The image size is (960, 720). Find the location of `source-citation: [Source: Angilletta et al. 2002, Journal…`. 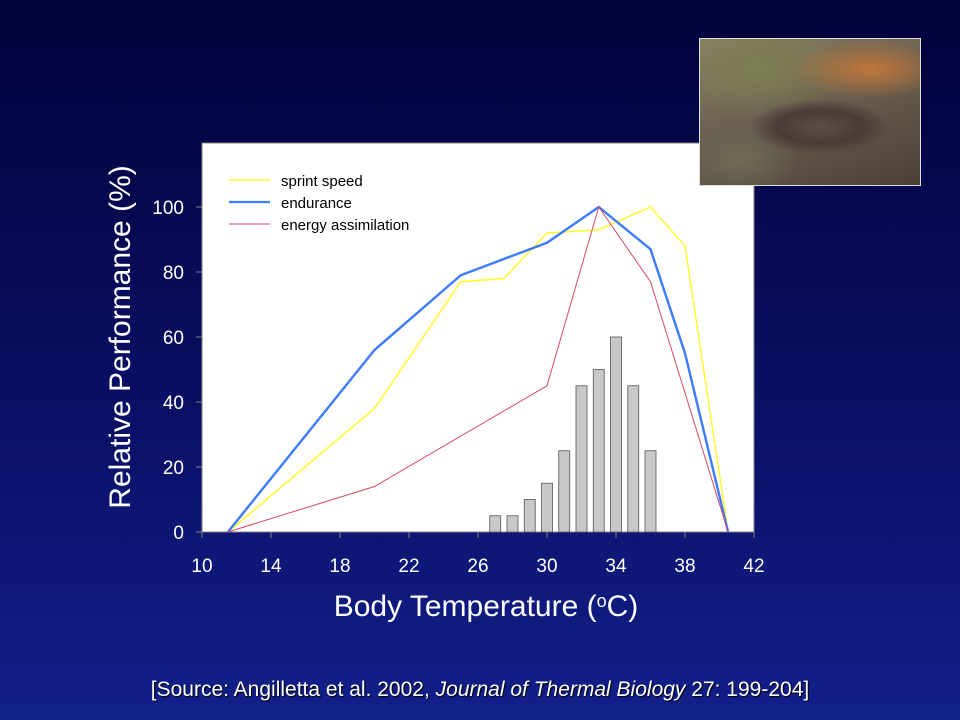

source-citation: [Source: Angilletta et al. 2002, Journal… is located at coordinates (480, 690).